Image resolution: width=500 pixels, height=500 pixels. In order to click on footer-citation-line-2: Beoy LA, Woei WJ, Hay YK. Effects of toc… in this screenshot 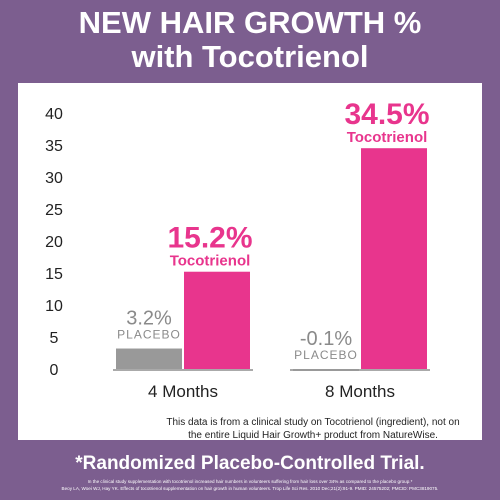, I will do `click(250, 488)`.